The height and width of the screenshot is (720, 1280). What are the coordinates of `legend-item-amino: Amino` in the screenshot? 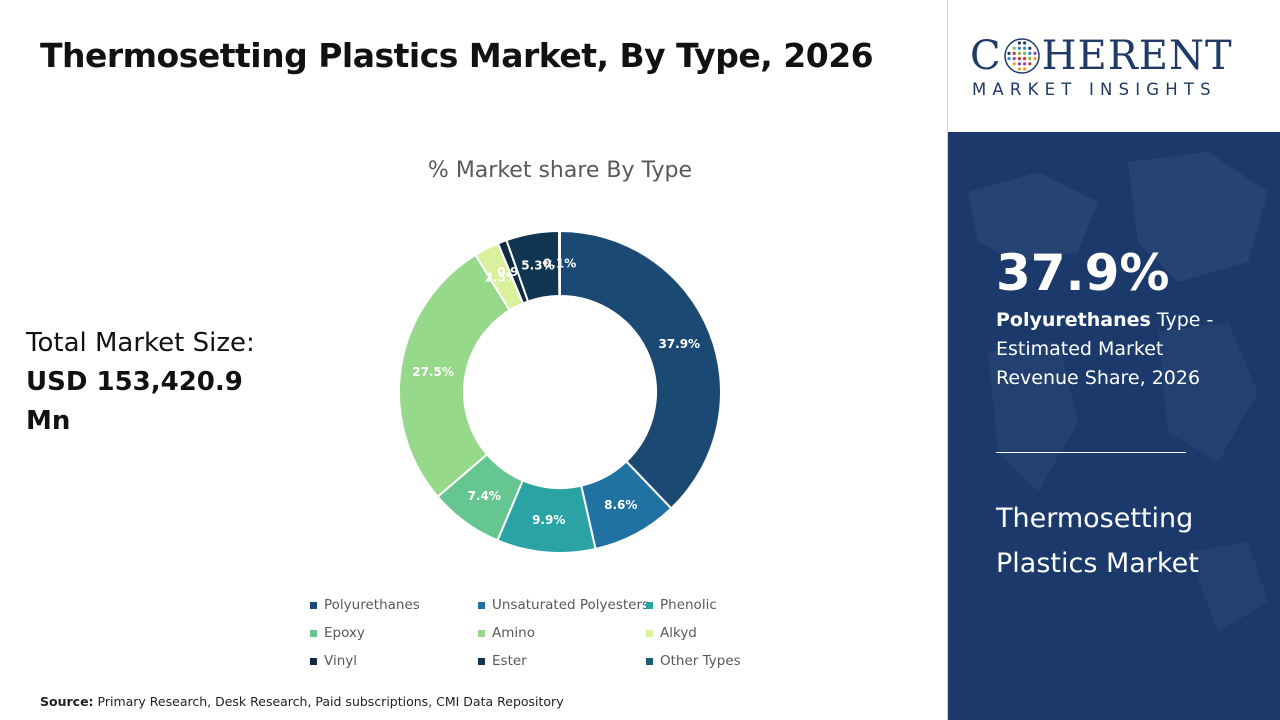 It's located at (562, 633).